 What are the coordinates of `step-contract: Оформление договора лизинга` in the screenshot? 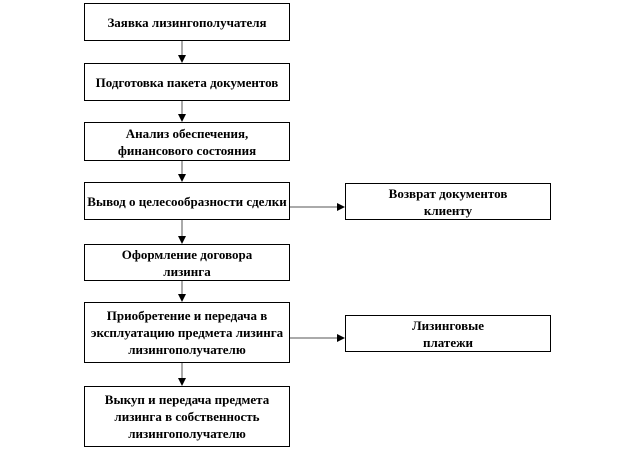 It's located at (187, 262).